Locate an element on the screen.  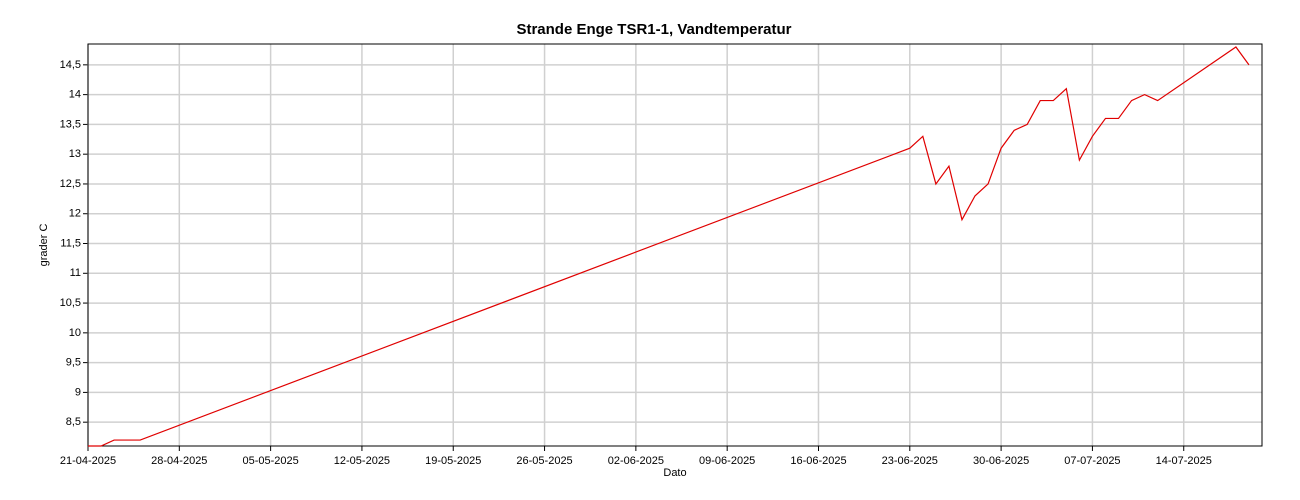
y-tick-label: 10 is located at coordinates (75, 333).